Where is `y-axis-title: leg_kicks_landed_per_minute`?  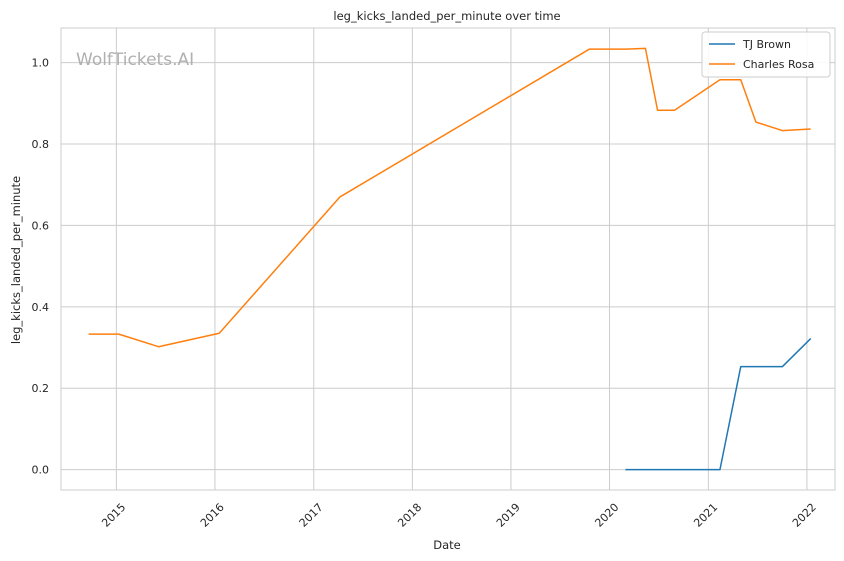
y-axis-title: leg_kicks_landed_per_minute is located at coordinates (16, 260).